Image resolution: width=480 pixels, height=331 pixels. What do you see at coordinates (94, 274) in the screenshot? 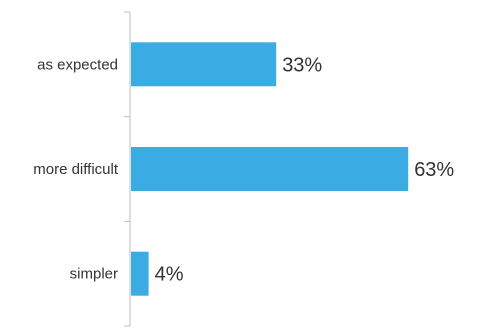
I see `category-label-simpler: simpler` at bounding box center [94, 274].